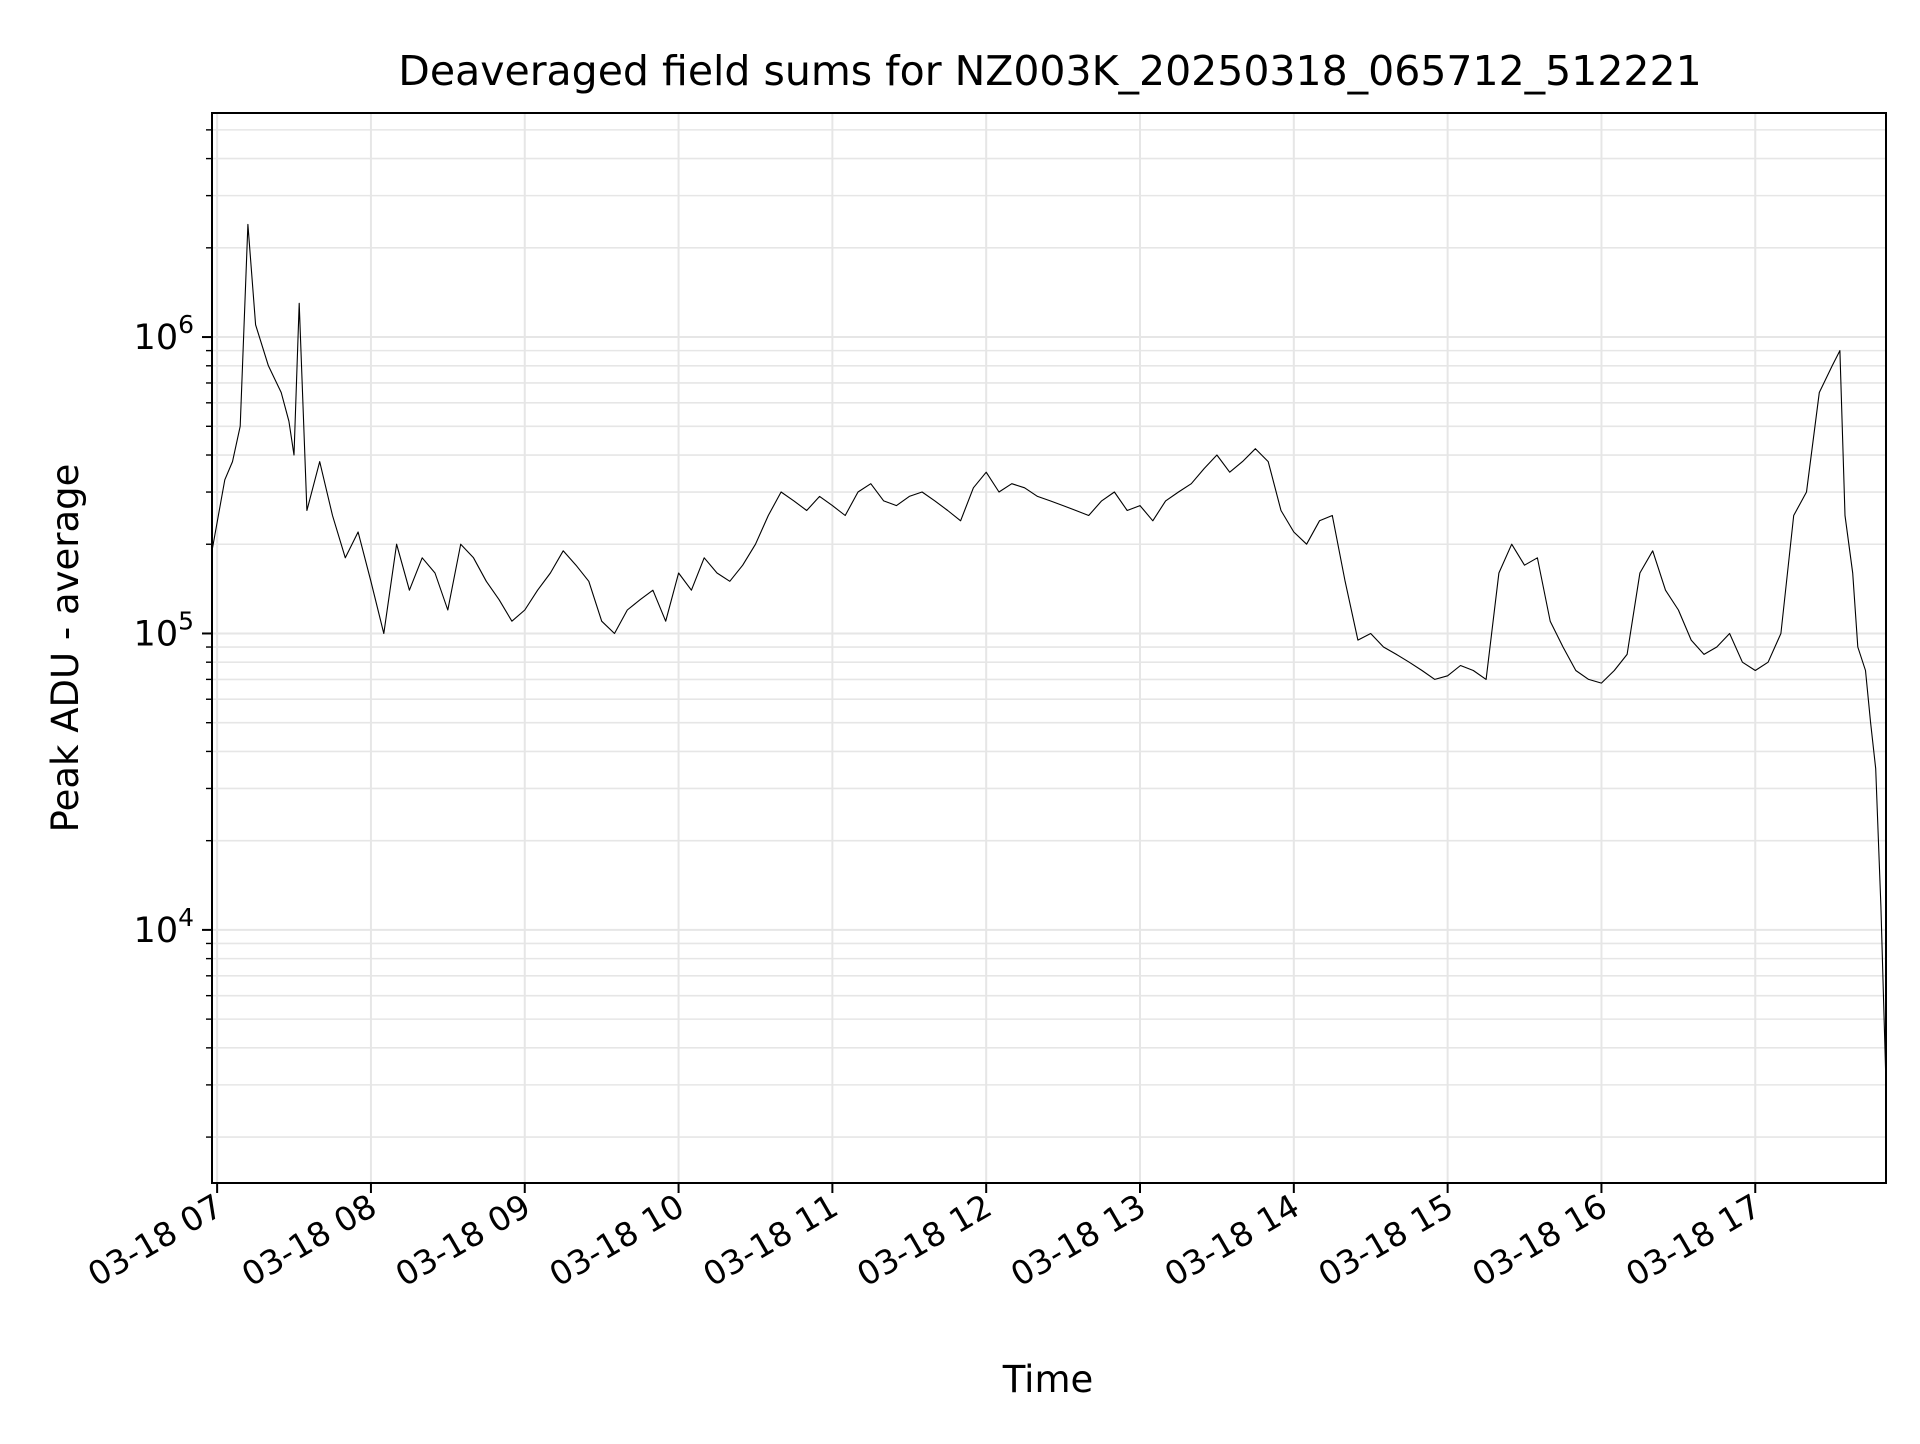  Describe the element at coordinates (186, 324) in the screenshot. I see `y-tick-label-exponent: 6` at that location.